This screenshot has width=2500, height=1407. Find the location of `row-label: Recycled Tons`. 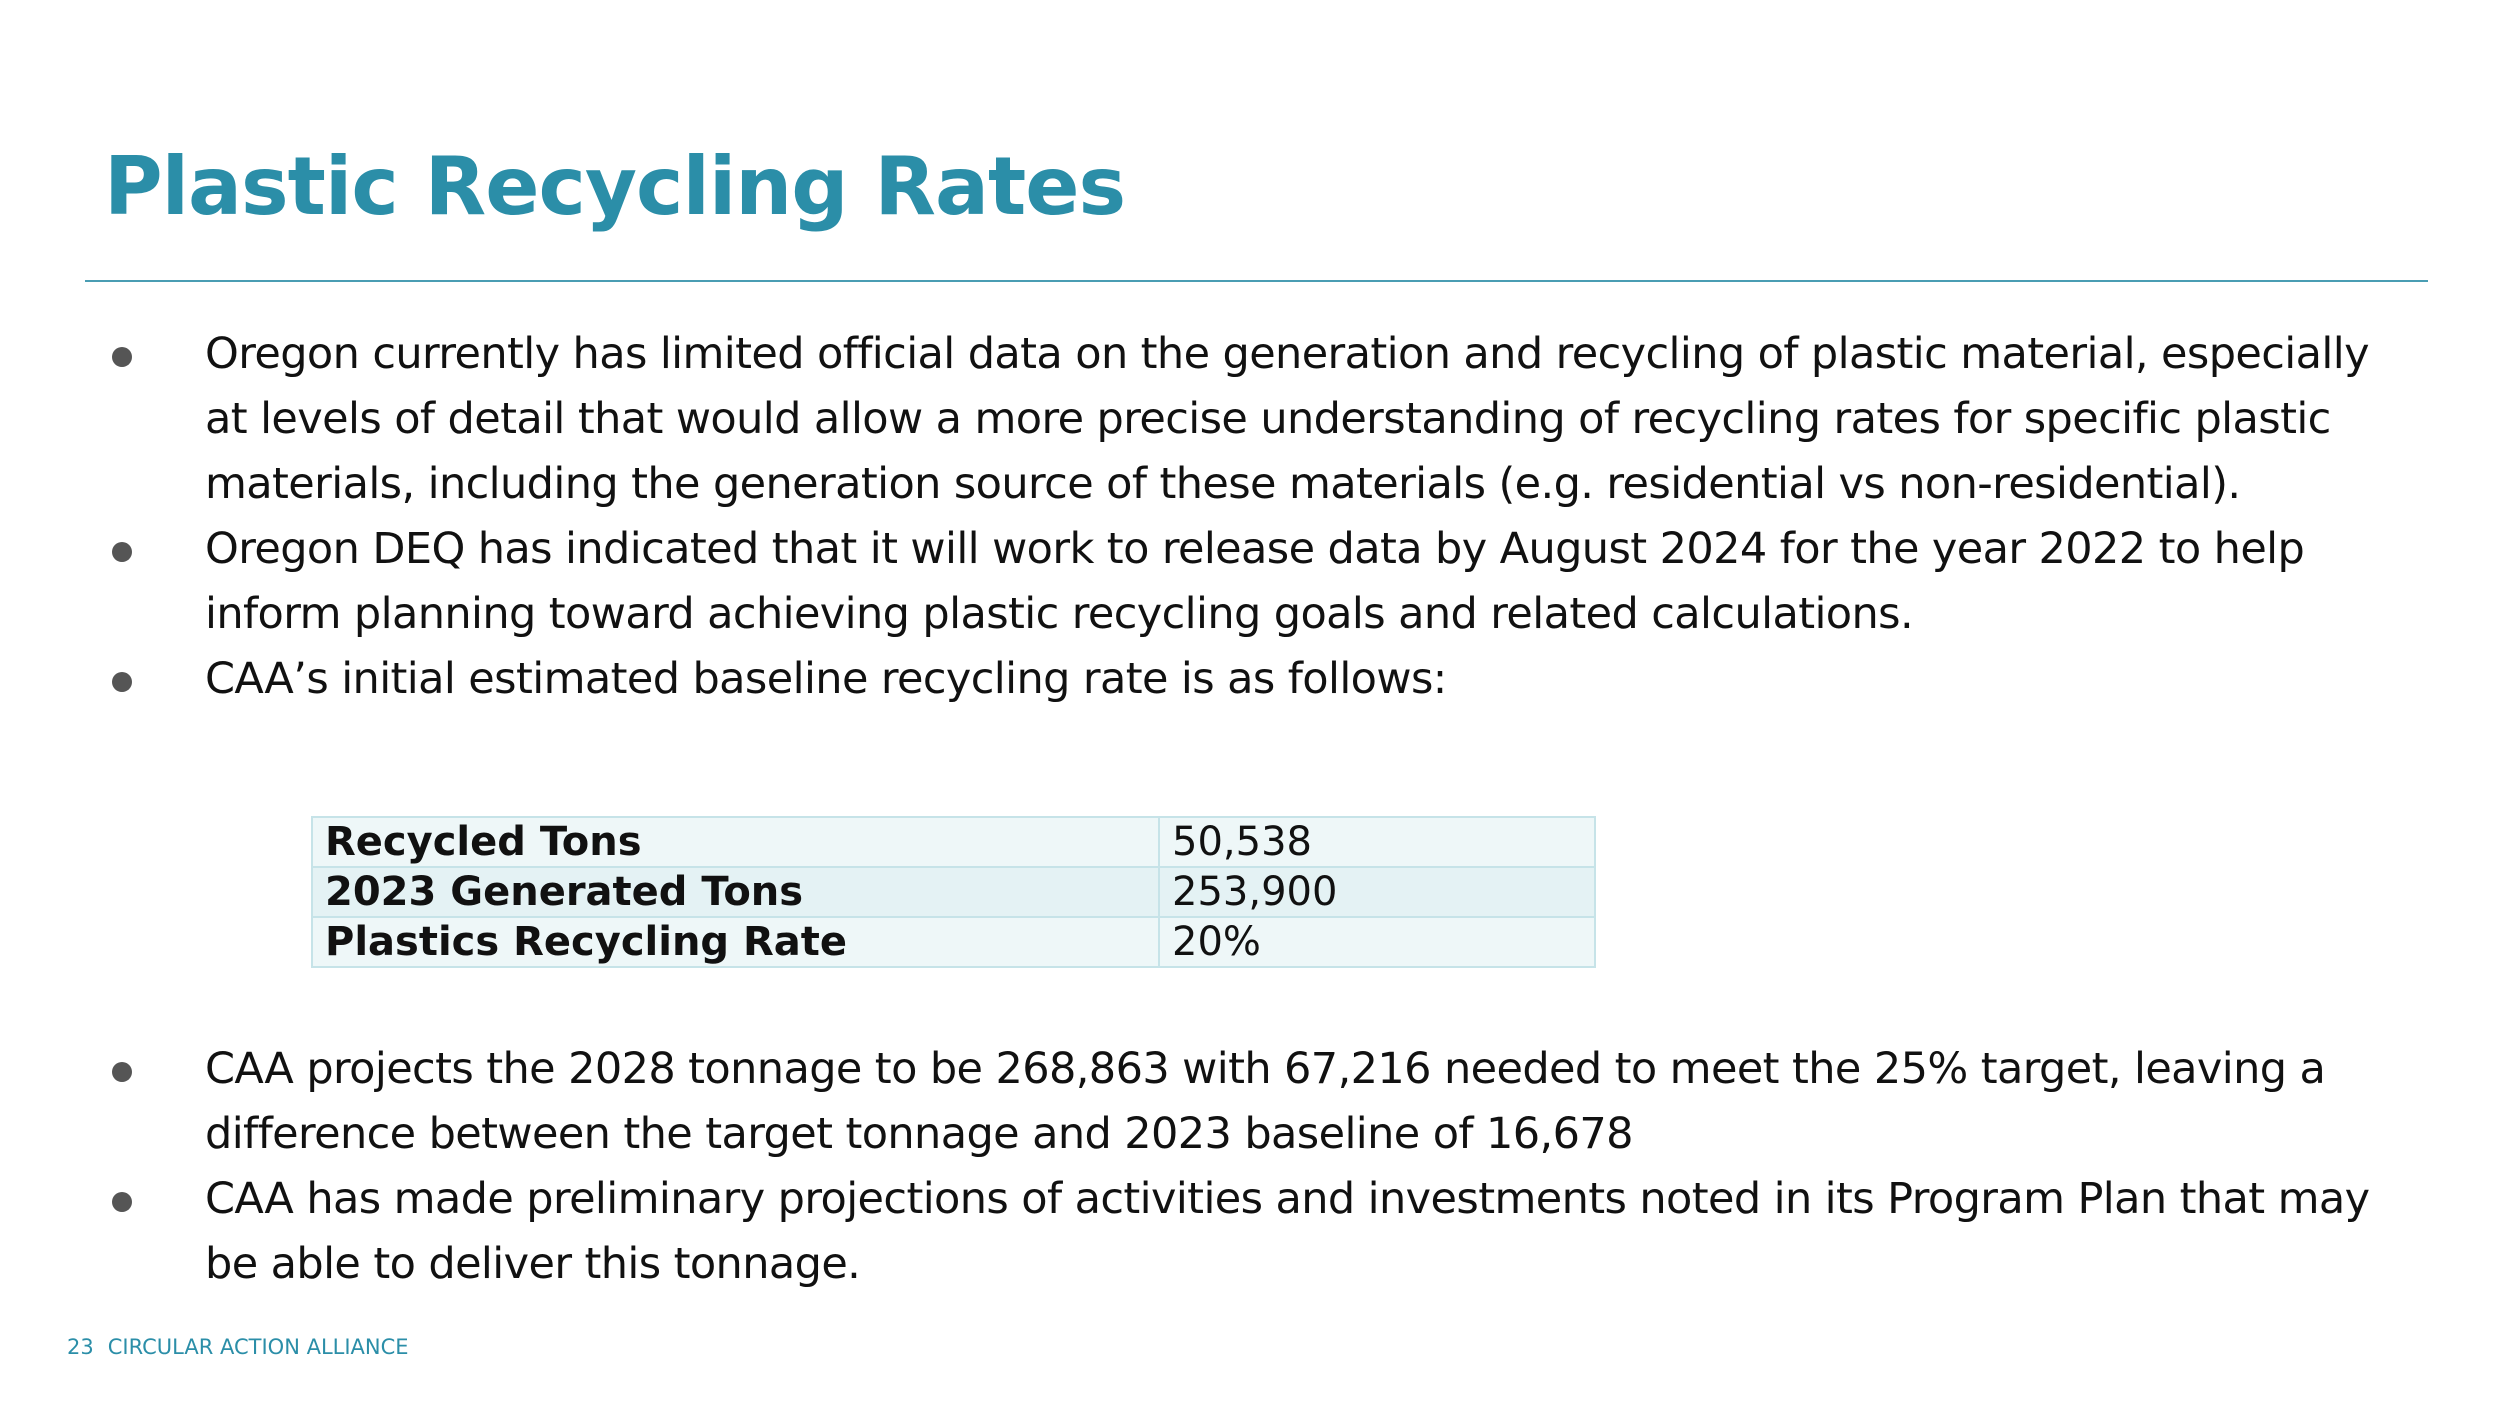

row-label: Recycled Tons is located at coordinates (735, 842).